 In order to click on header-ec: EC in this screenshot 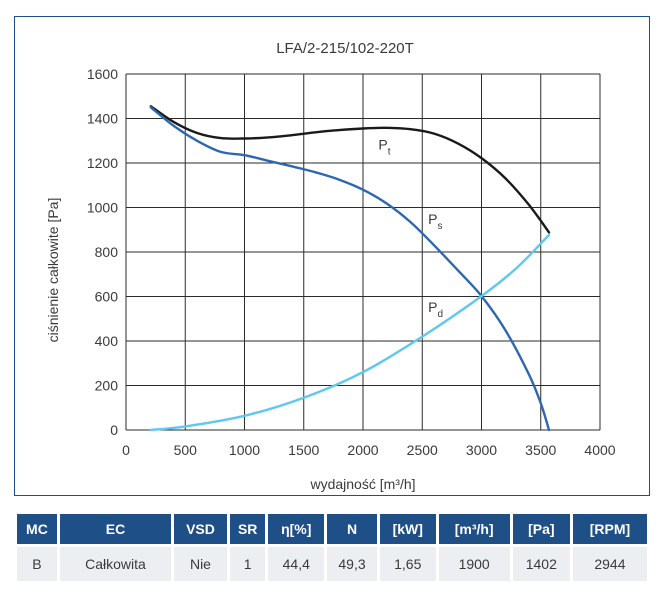, I will do `click(115, 529)`.